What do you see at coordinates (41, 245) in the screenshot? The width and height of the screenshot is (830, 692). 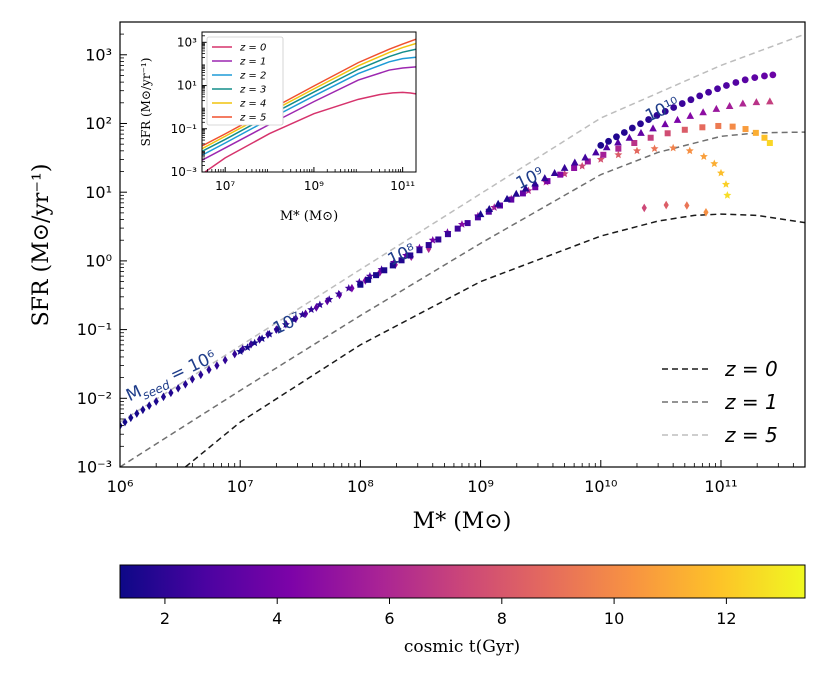 I see `main-y-axis-label: SFR (M⊙/yr⁻¹)` at bounding box center [41, 245].